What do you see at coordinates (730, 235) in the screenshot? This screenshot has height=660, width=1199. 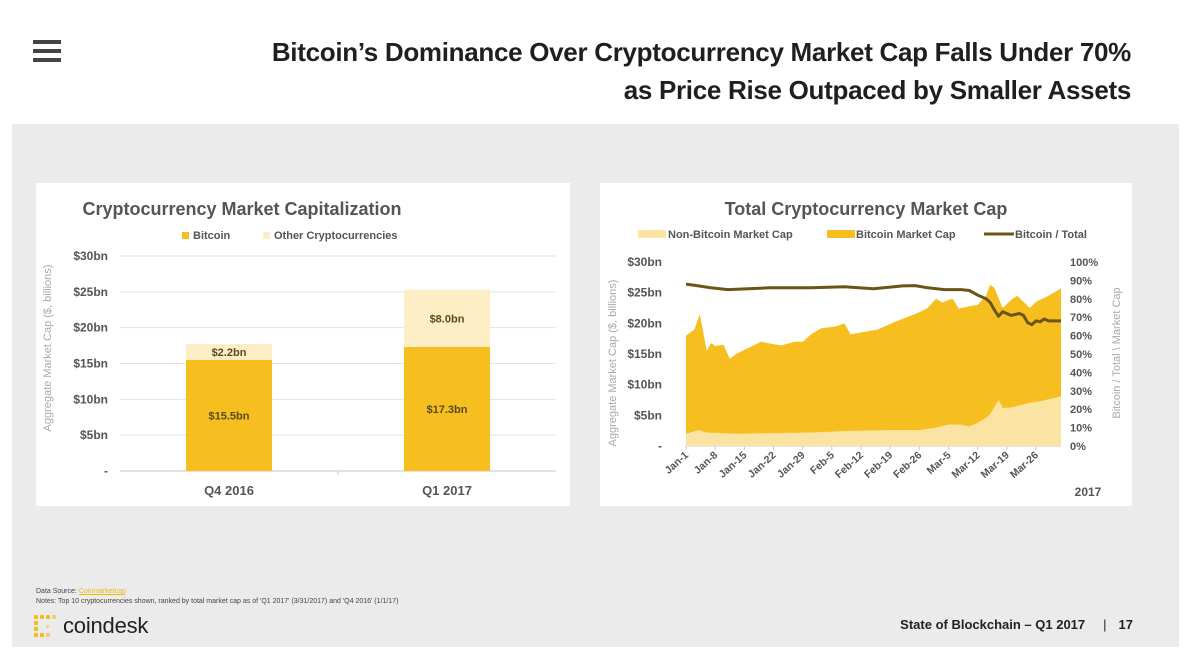 I see `legend-label-non-bitcoin: Non-Bitcoin Market Cap` at bounding box center [730, 235].